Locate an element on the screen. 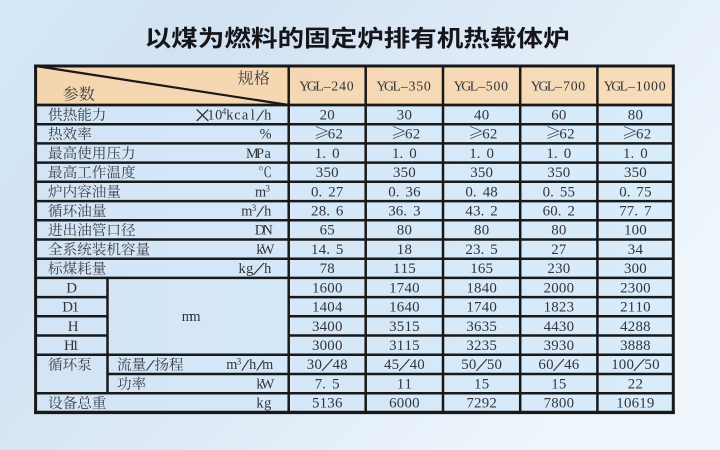  svg-text: 4288 is located at coordinates (635, 327).